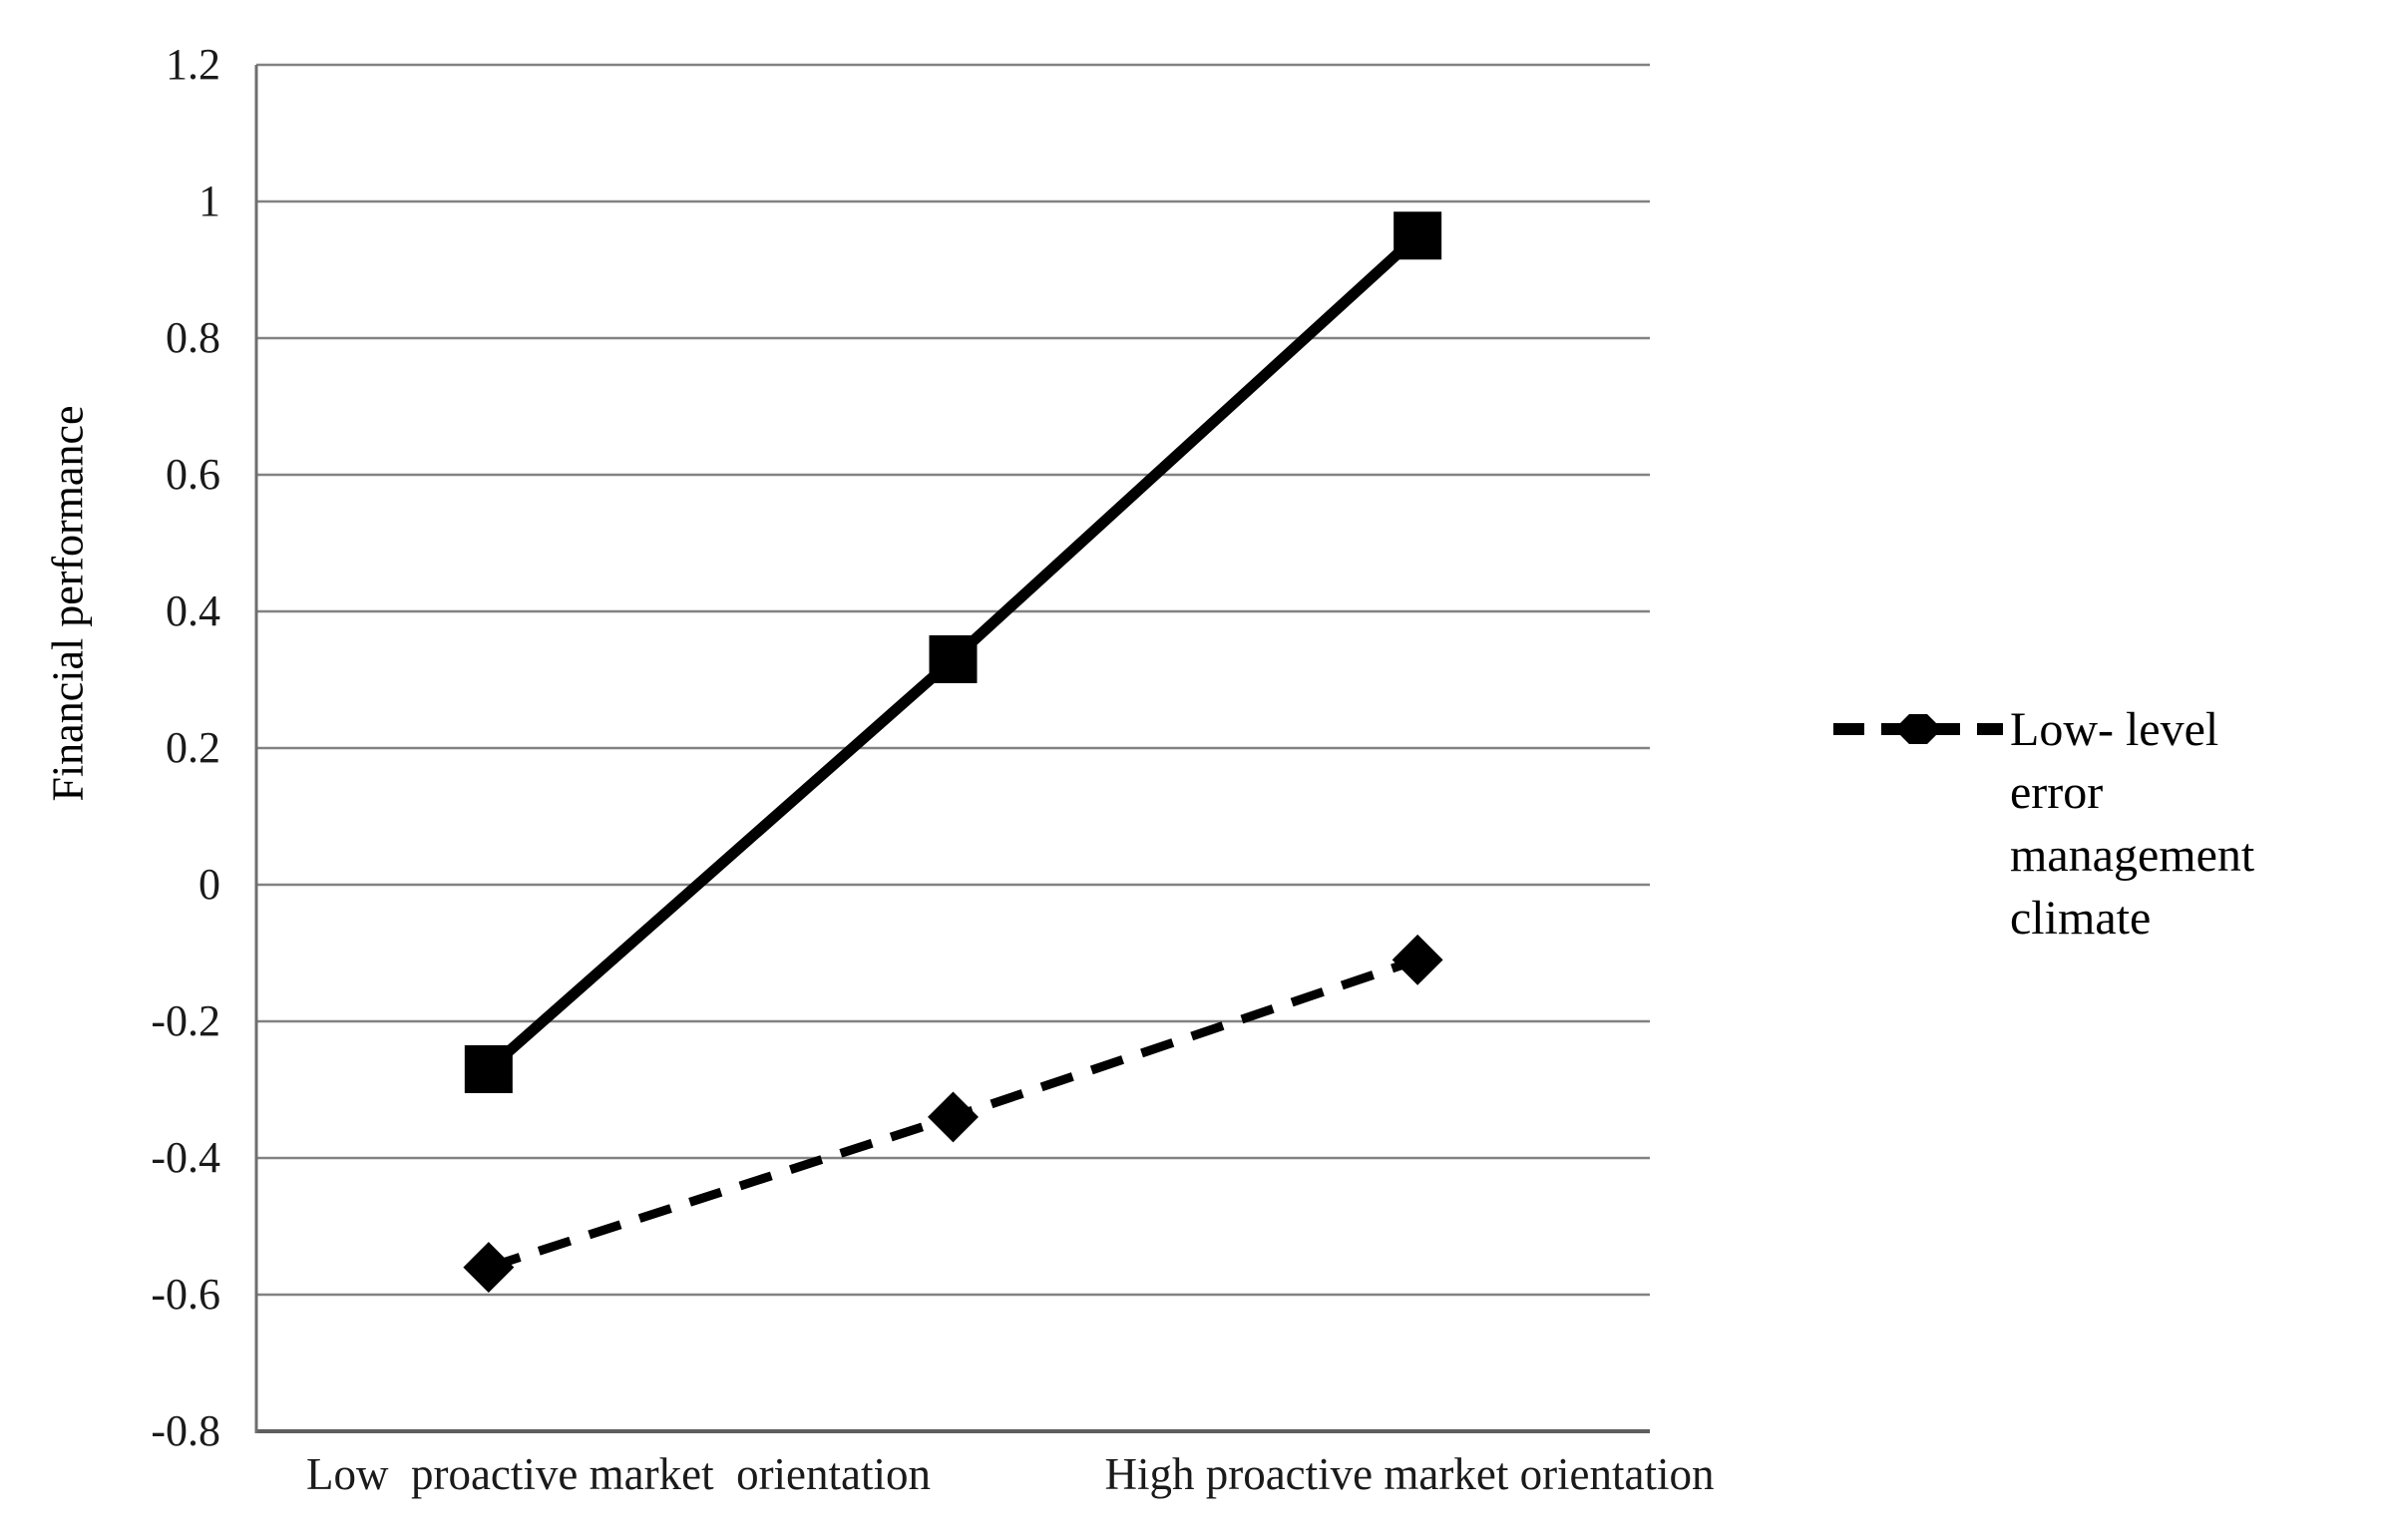  I want to click on x-axis-label-low: Low proactive market orientation, so click(619, 1474).